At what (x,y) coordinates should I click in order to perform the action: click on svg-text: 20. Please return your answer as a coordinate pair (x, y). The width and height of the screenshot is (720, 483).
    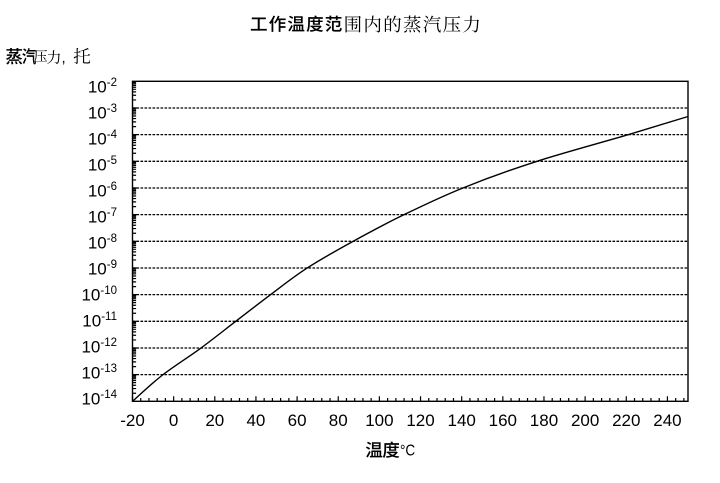
    Looking at the image, I should click on (214, 420).